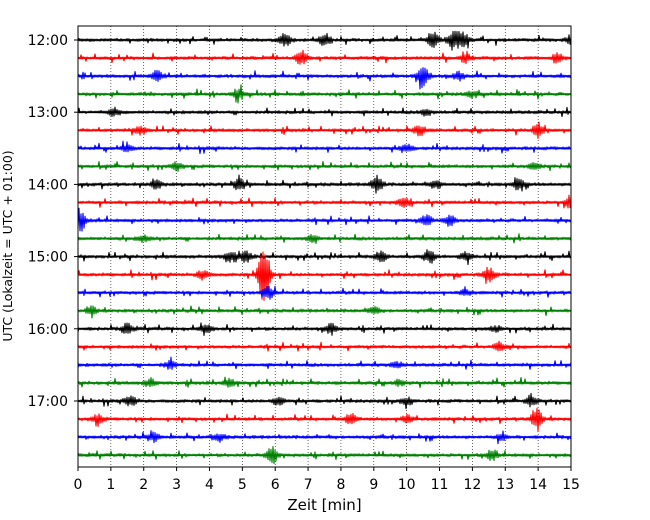 This screenshot has height=520, width=650. What do you see at coordinates (324, 40) in the screenshot?
I see `seismic-trace-12:00` at bounding box center [324, 40].